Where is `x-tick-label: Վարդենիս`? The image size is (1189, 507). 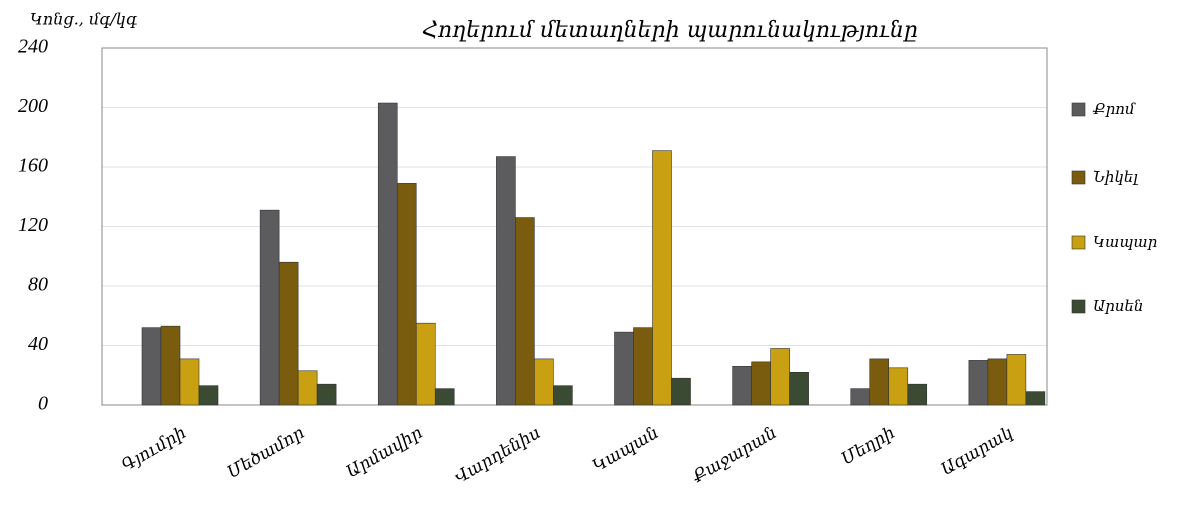 x-tick-label: Վարդենիս is located at coordinates (497, 455).